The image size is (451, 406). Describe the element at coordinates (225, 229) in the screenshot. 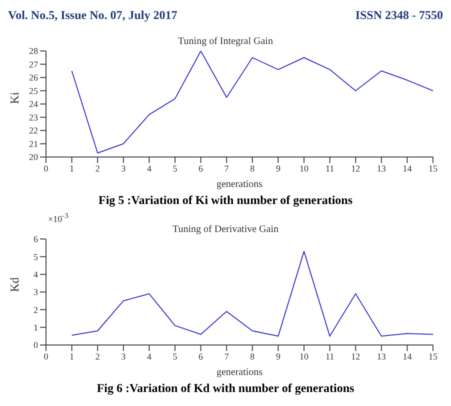

I see `chart-title: Tuning of Derivative Gain` at that location.